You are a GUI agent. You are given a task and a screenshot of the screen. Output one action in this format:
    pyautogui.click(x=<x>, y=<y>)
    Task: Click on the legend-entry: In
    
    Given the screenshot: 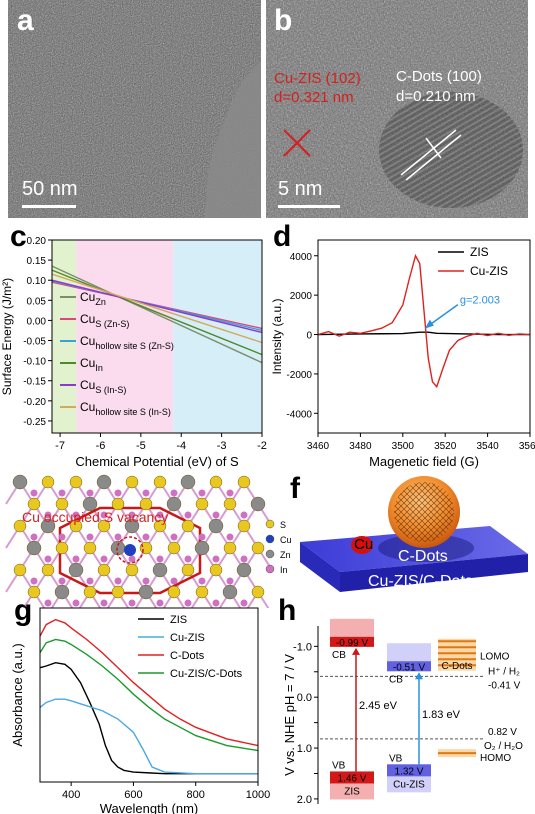 What is the action you would take?
    pyautogui.click(x=284, y=570)
    